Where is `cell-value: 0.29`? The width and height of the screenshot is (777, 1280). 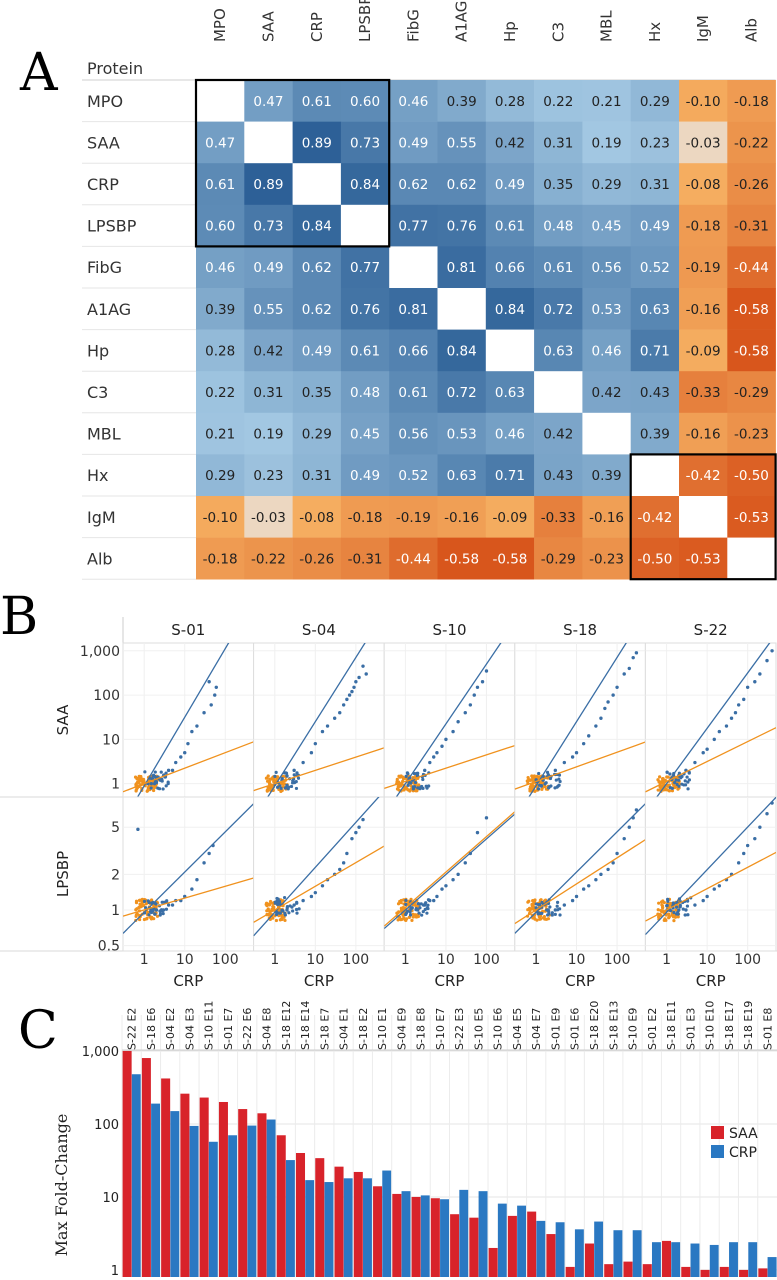 cell-value: 0.29 is located at coordinates (317, 435).